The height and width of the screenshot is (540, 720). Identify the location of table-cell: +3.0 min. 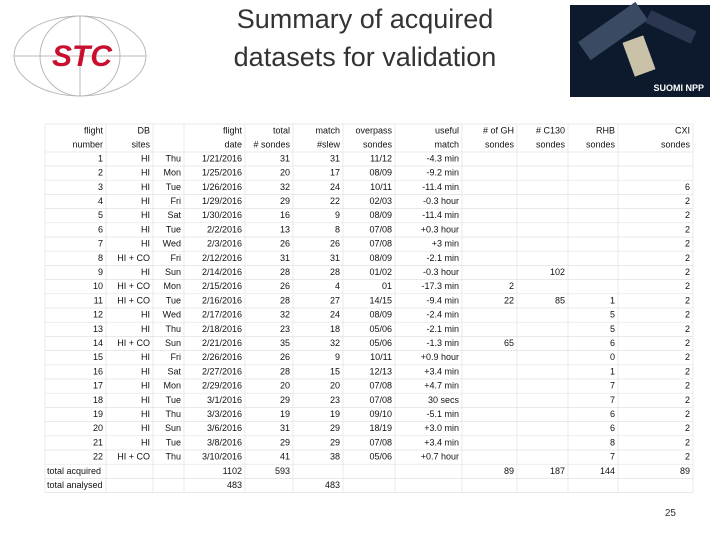
(441, 428).